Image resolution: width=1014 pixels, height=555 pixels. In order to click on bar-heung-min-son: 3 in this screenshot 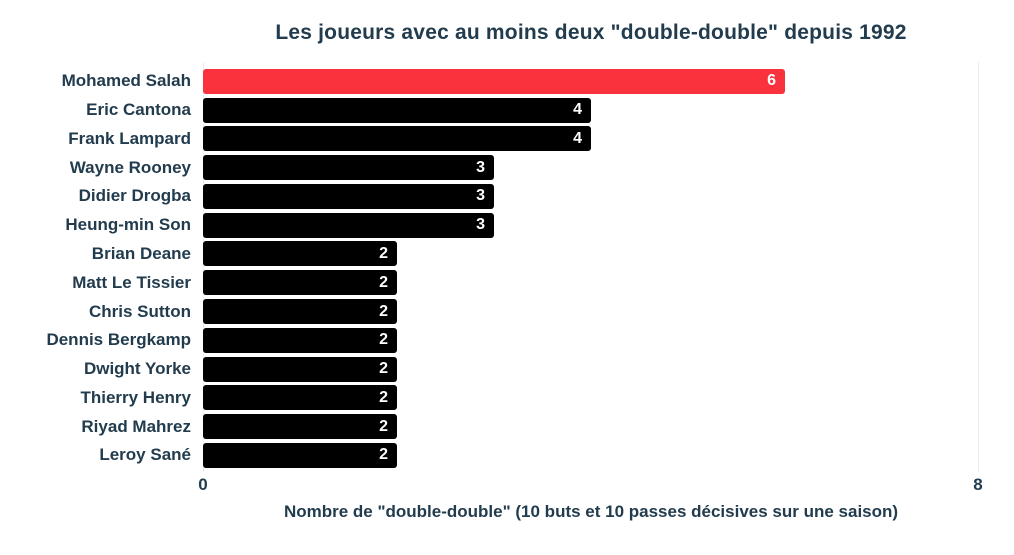, I will do `click(348, 225)`.